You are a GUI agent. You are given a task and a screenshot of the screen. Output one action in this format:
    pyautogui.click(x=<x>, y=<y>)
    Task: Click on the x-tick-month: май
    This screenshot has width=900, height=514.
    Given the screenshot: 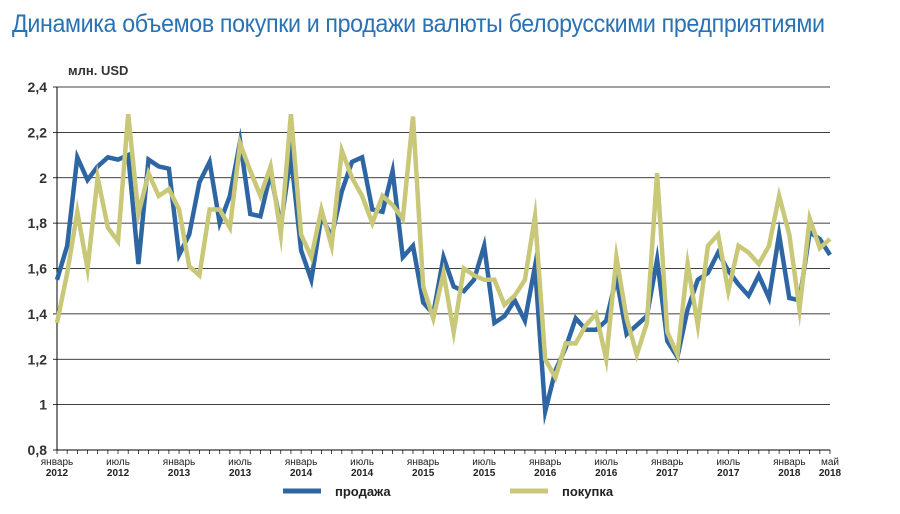 What is the action you would take?
    pyautogui.click(x=830, y=462)
    